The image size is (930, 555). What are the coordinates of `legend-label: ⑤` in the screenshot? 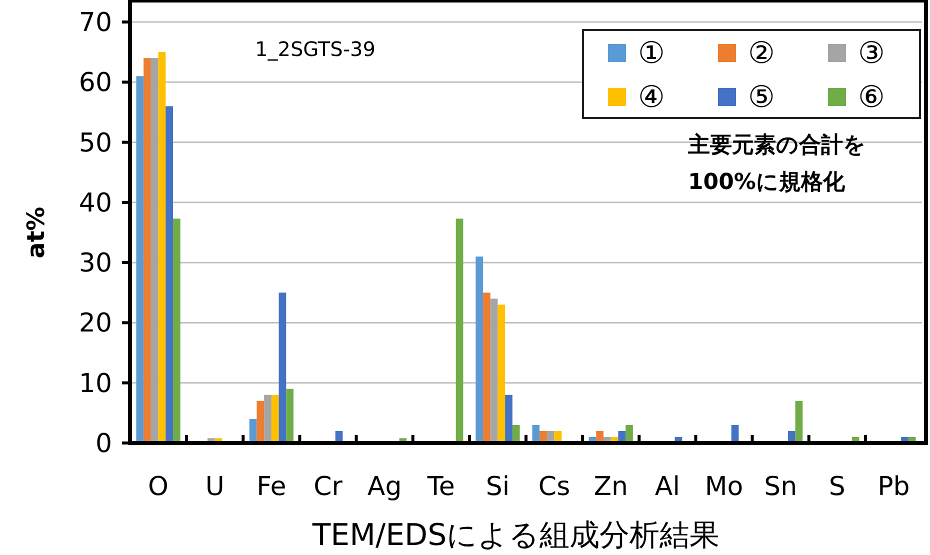 It's located at (761, 97).